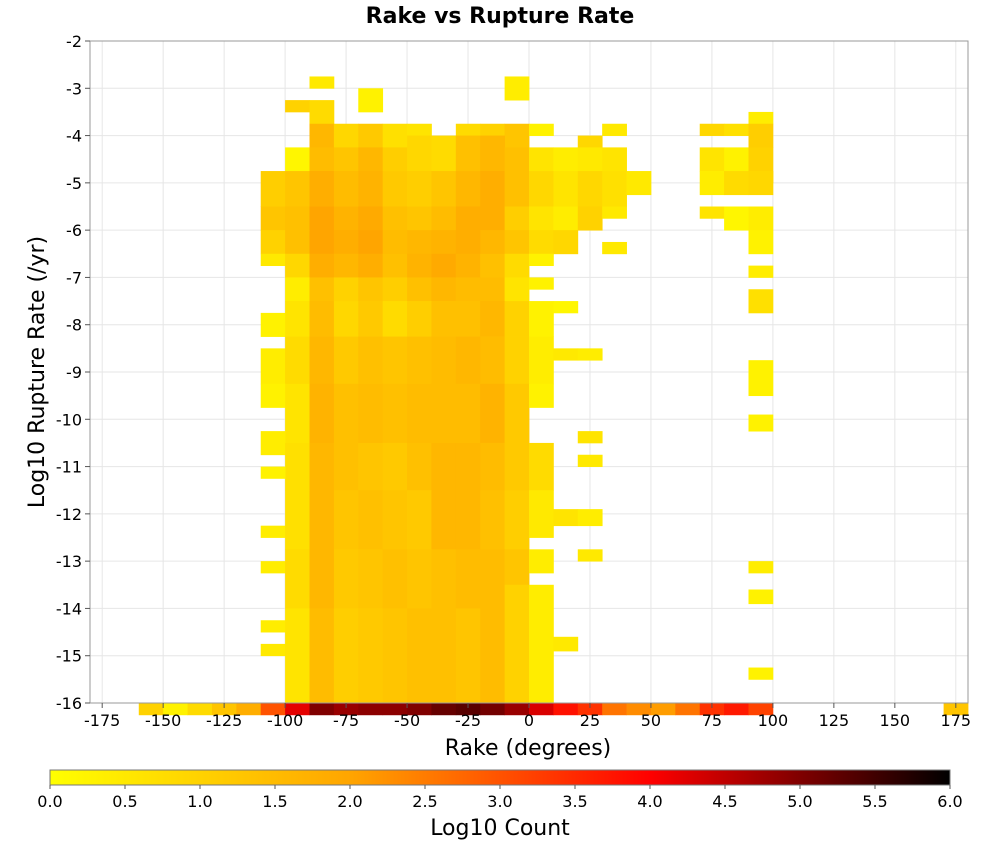  I want to click on colorbar-tick-label: 5.5, so click(874, 801).